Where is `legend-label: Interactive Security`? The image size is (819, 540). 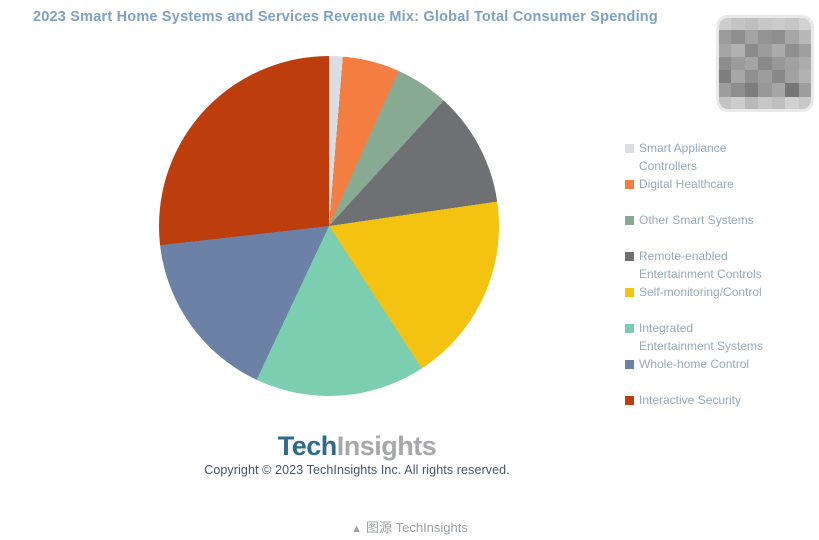 legend-label: Interactive Security is located at coordinates (690, 400).